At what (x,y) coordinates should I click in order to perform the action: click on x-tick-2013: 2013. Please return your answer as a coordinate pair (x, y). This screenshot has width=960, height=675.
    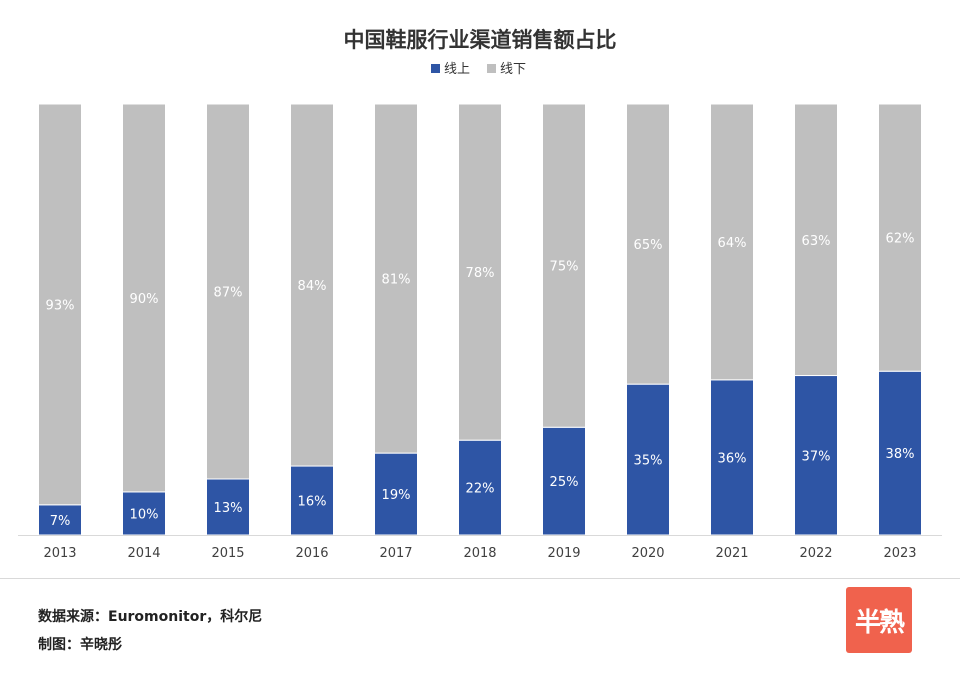
    Looking at the image, I should click on (59, 553).